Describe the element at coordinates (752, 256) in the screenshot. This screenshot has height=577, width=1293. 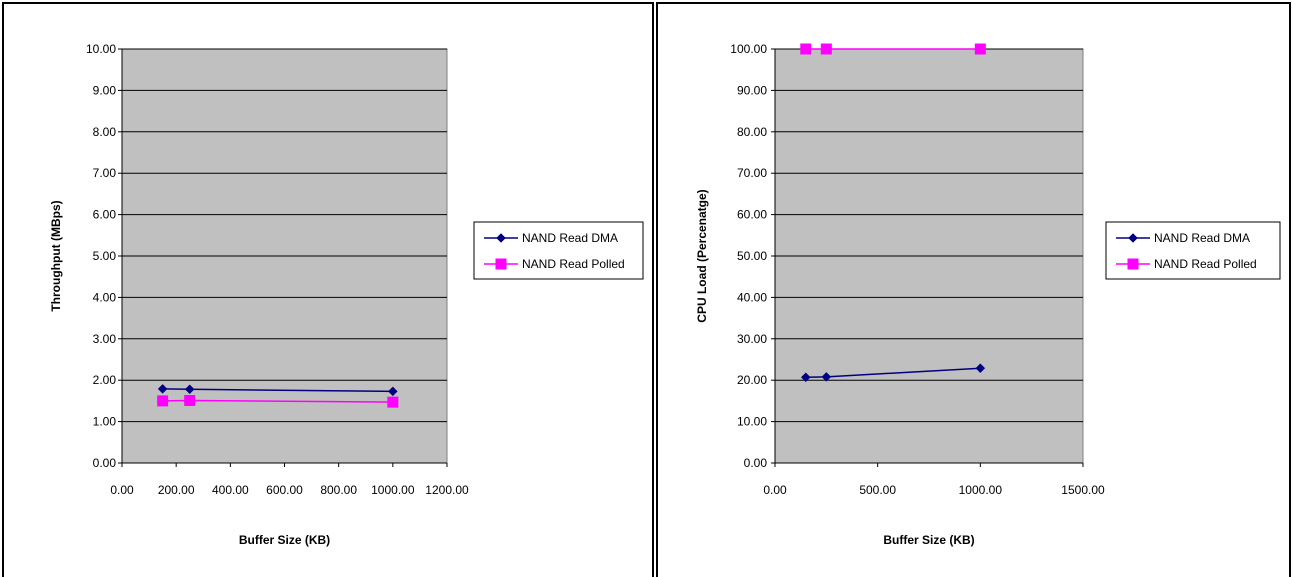
I see `y-tick-label: 50.00` at that location.